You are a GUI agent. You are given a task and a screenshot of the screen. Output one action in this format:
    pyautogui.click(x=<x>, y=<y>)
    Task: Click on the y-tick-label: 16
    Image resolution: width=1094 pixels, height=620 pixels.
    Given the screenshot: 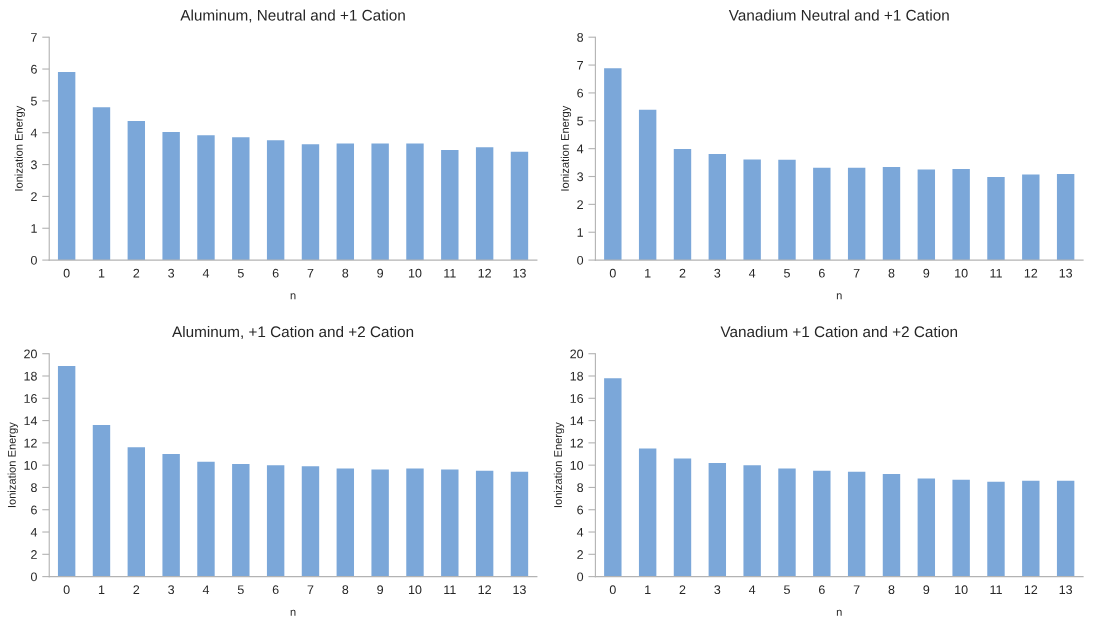 What is the action you would take?
    pyautogui.click(x=577, y=398)
    